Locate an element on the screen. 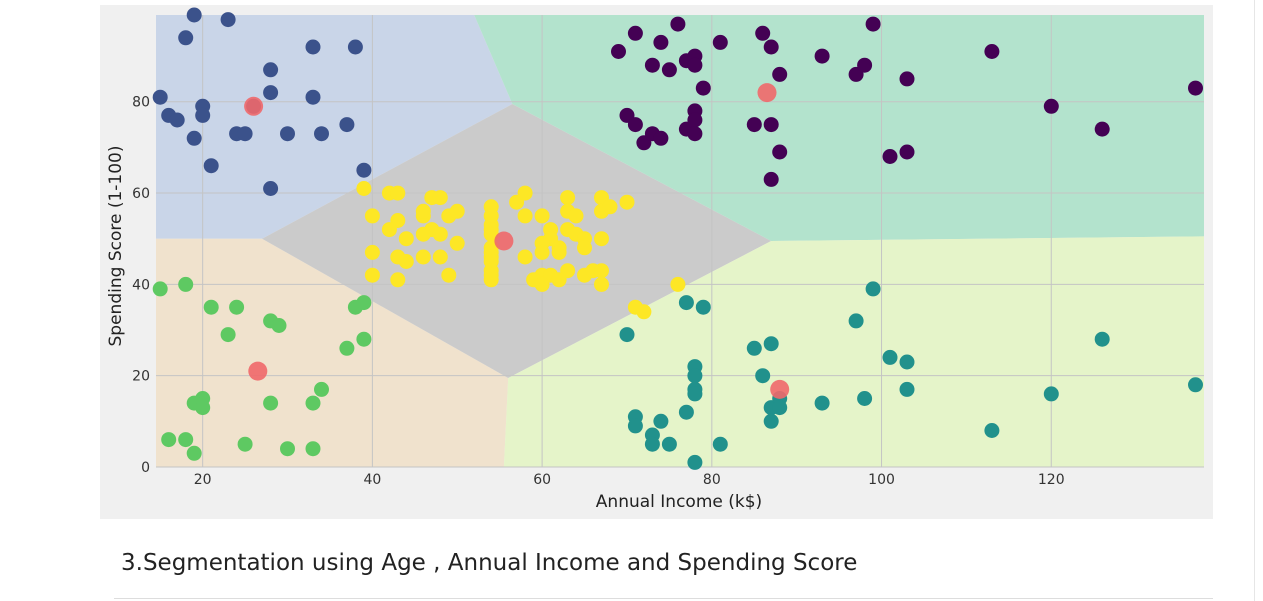 Image resolution: width=1263 pixels, height=601 pixels. y-tick-label: 80 is located at coordinates (141, 103).